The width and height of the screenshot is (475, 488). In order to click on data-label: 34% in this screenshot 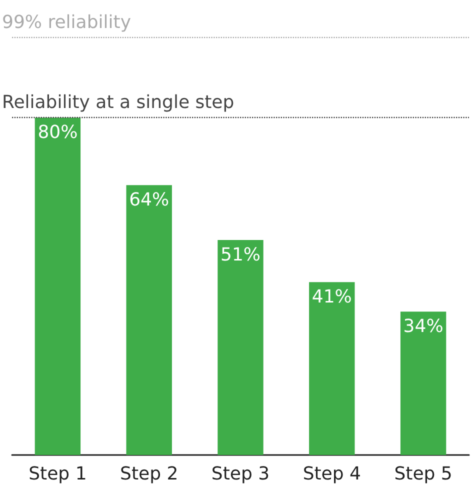, I will do `click(423, 327)`.